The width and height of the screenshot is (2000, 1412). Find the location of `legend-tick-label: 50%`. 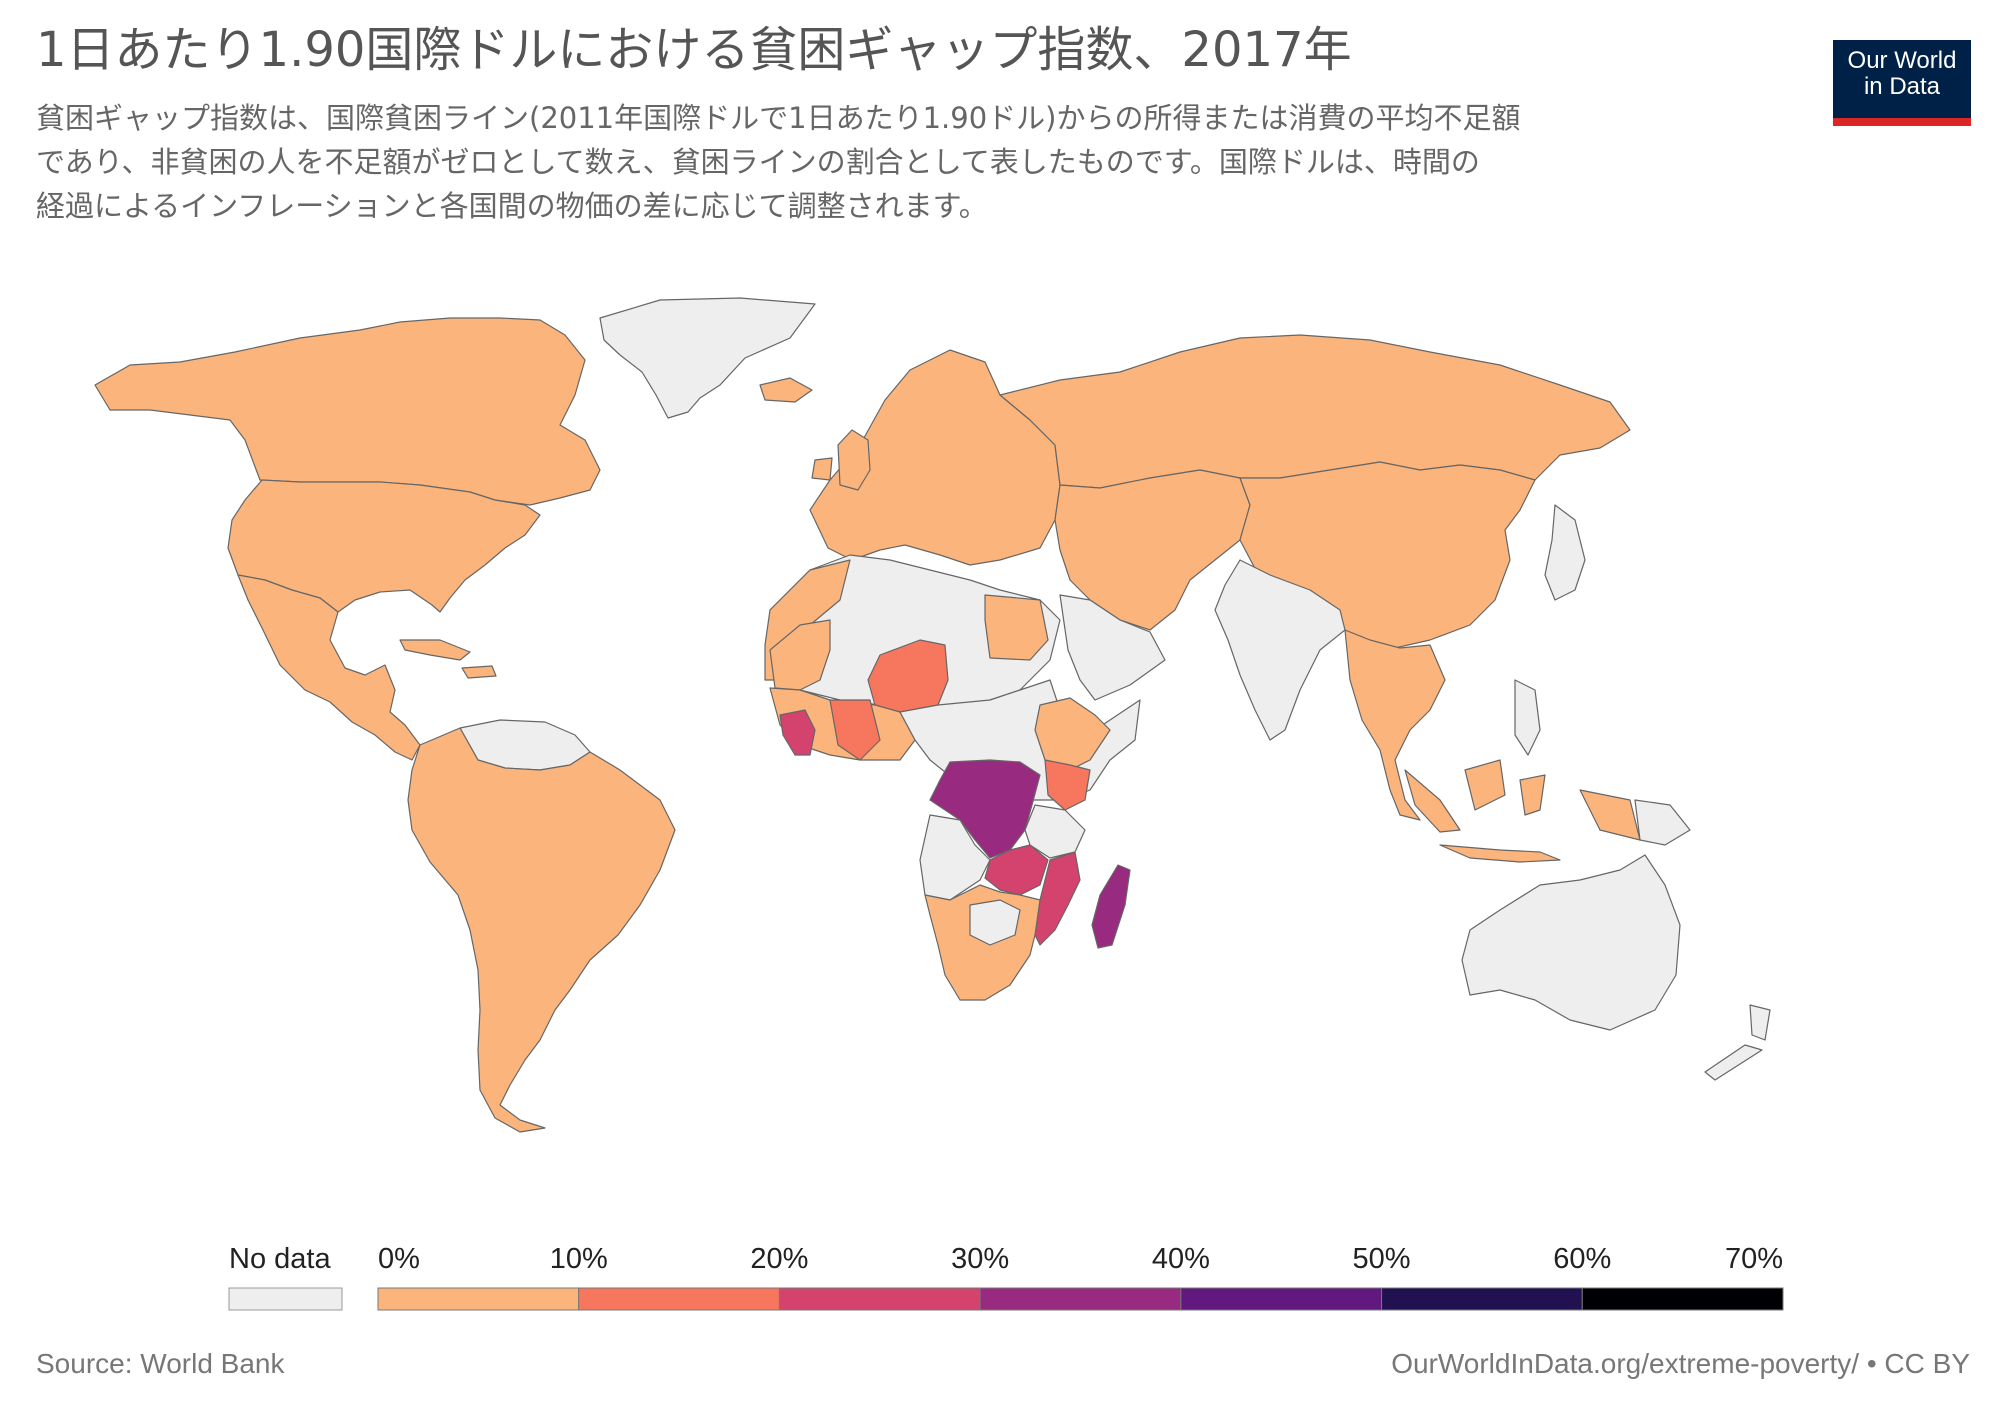

legend-tick-label: 50% is located at coordinates (1382, 1259).